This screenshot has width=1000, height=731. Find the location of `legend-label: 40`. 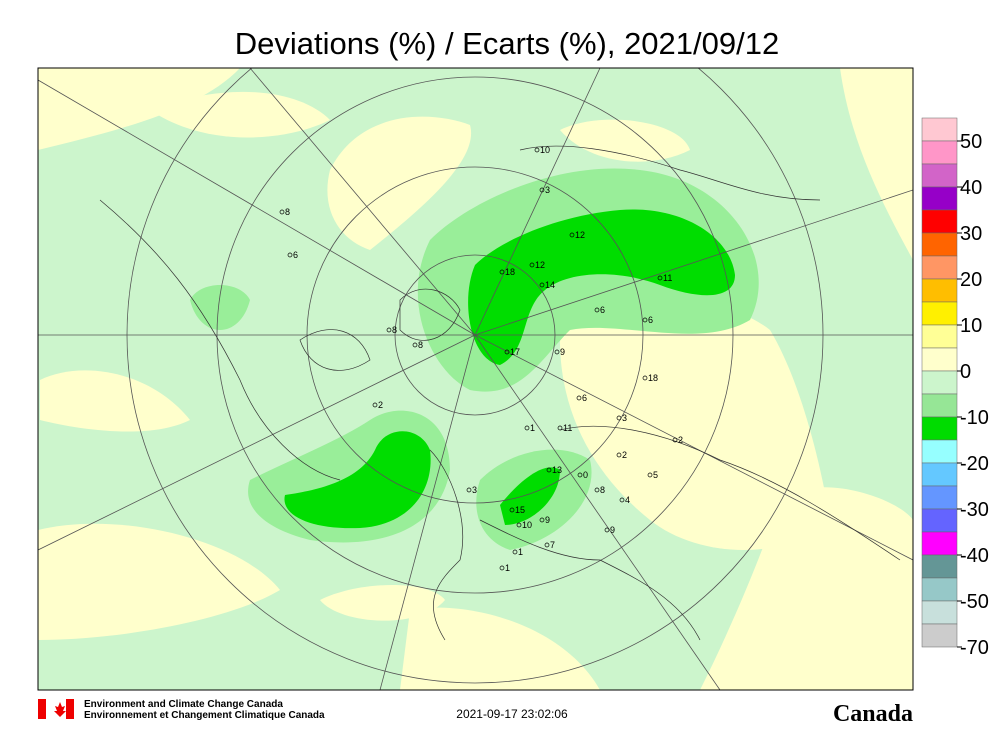

legend-label: 40 is located at coordinates (971, 188).